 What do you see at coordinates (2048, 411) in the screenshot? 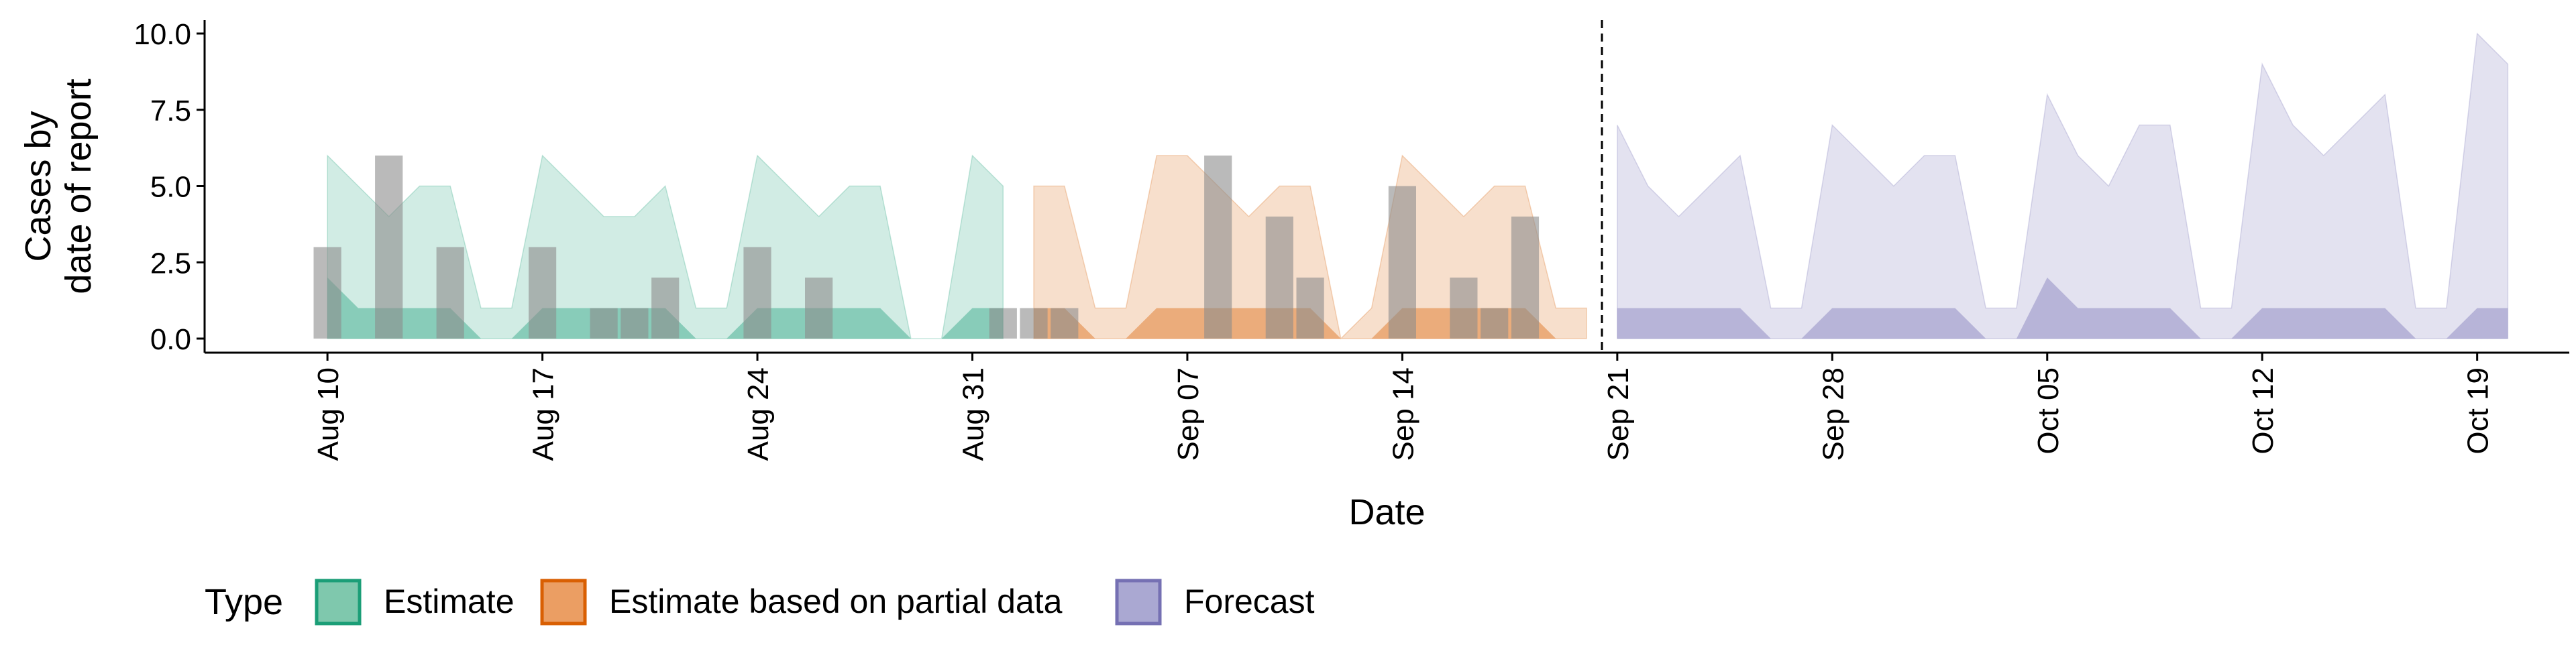
I see `x-tick-label-8: Oct 05` at bounding box center [2048, 411].